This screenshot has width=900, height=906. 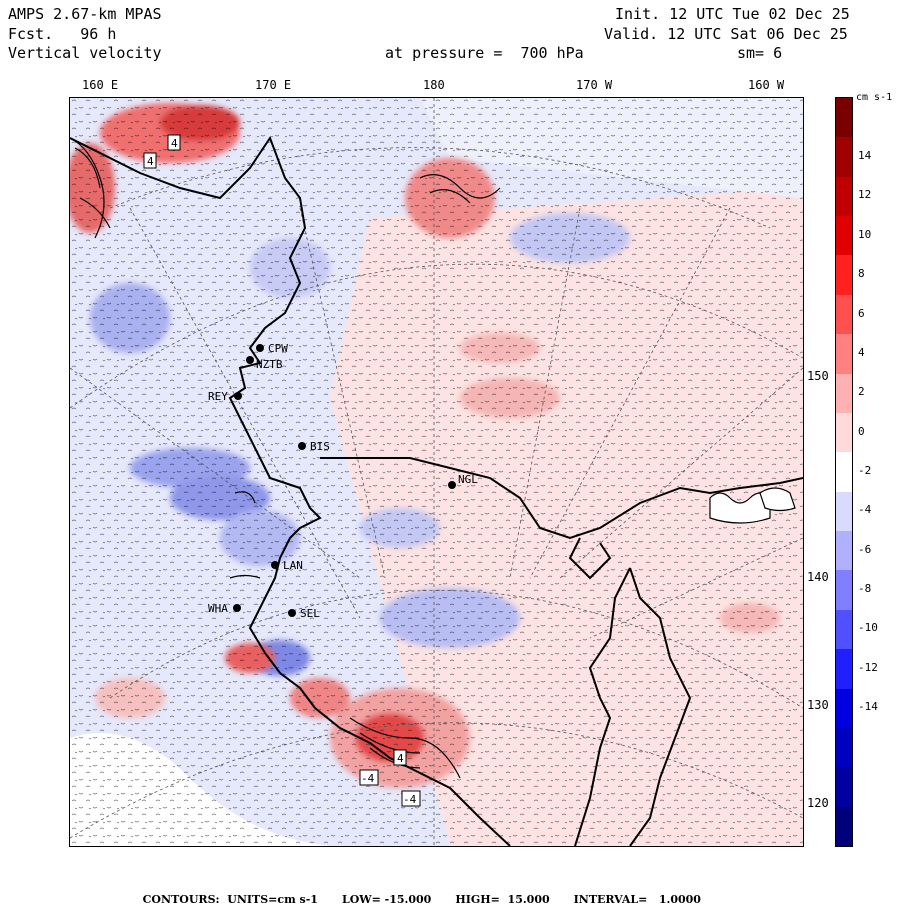 I want to click on contour-label-2: 4, so click(x=150, y=161).